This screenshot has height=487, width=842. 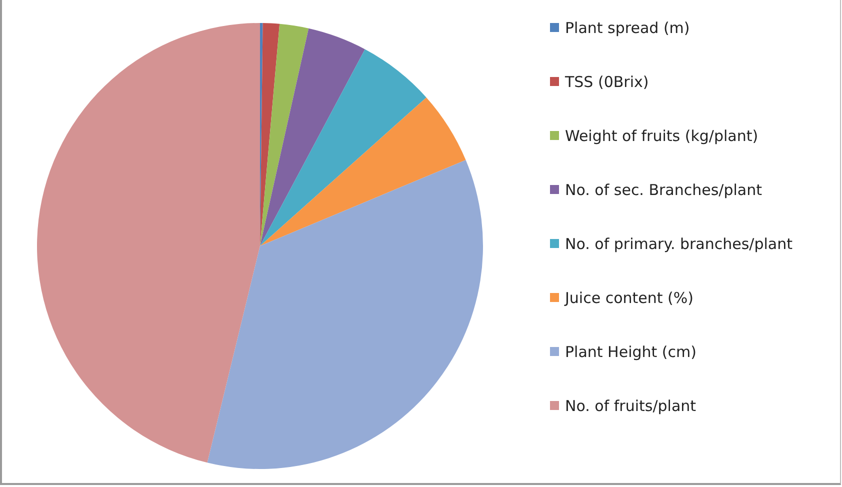 I want to click on legend-label: No. of fruits/plant, so click(x=631, y=406).